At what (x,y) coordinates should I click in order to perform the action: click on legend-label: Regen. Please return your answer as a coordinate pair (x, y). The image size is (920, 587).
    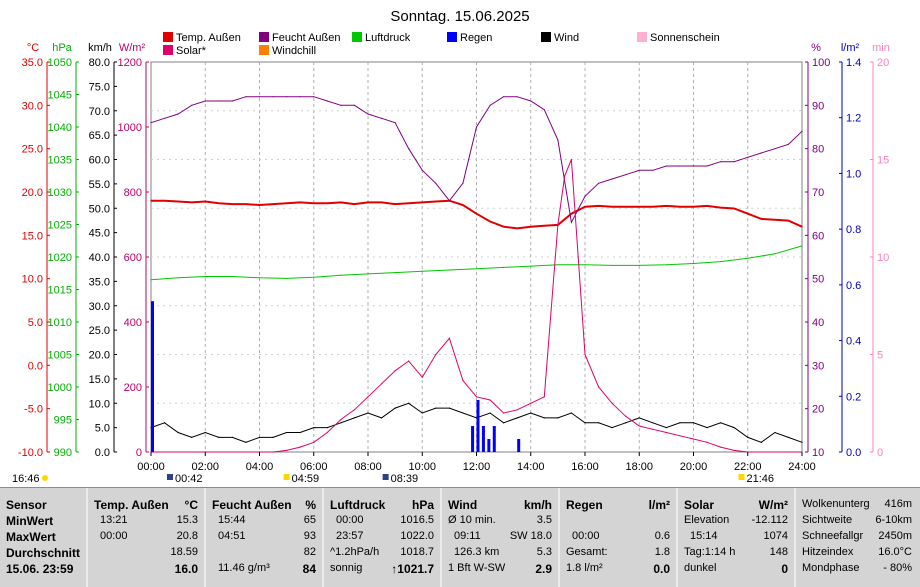
    Looking at the image, I should click on (476, 38).